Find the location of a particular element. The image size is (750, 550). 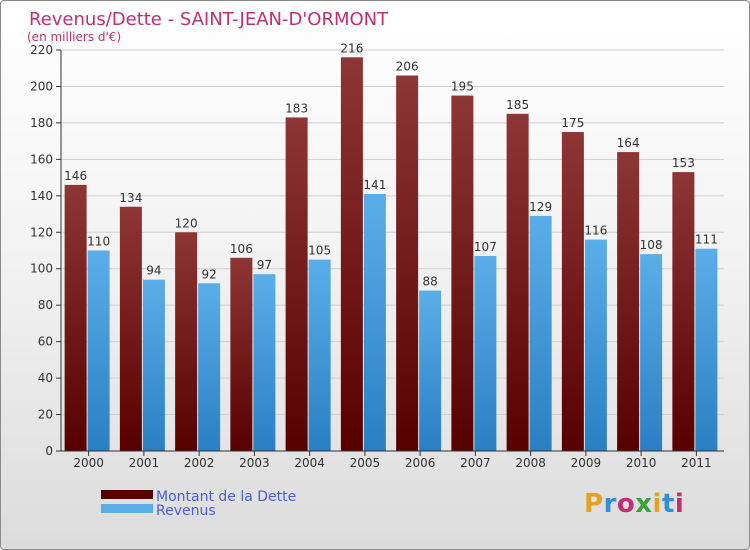

value-label-revenus: 92 is located at coordinates (208, 274).